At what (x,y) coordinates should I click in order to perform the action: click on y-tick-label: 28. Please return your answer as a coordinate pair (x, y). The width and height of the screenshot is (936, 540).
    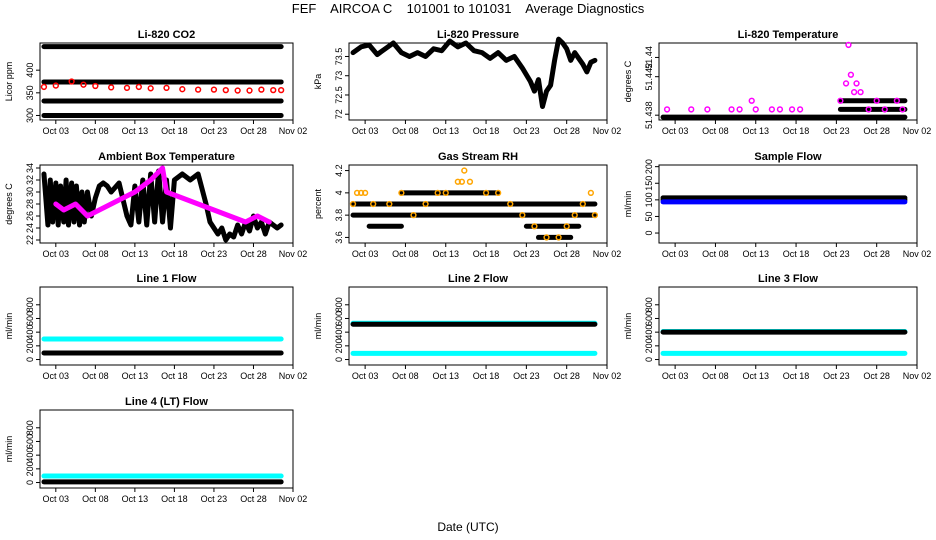
    Looking at the image, I should click on (30, 204).